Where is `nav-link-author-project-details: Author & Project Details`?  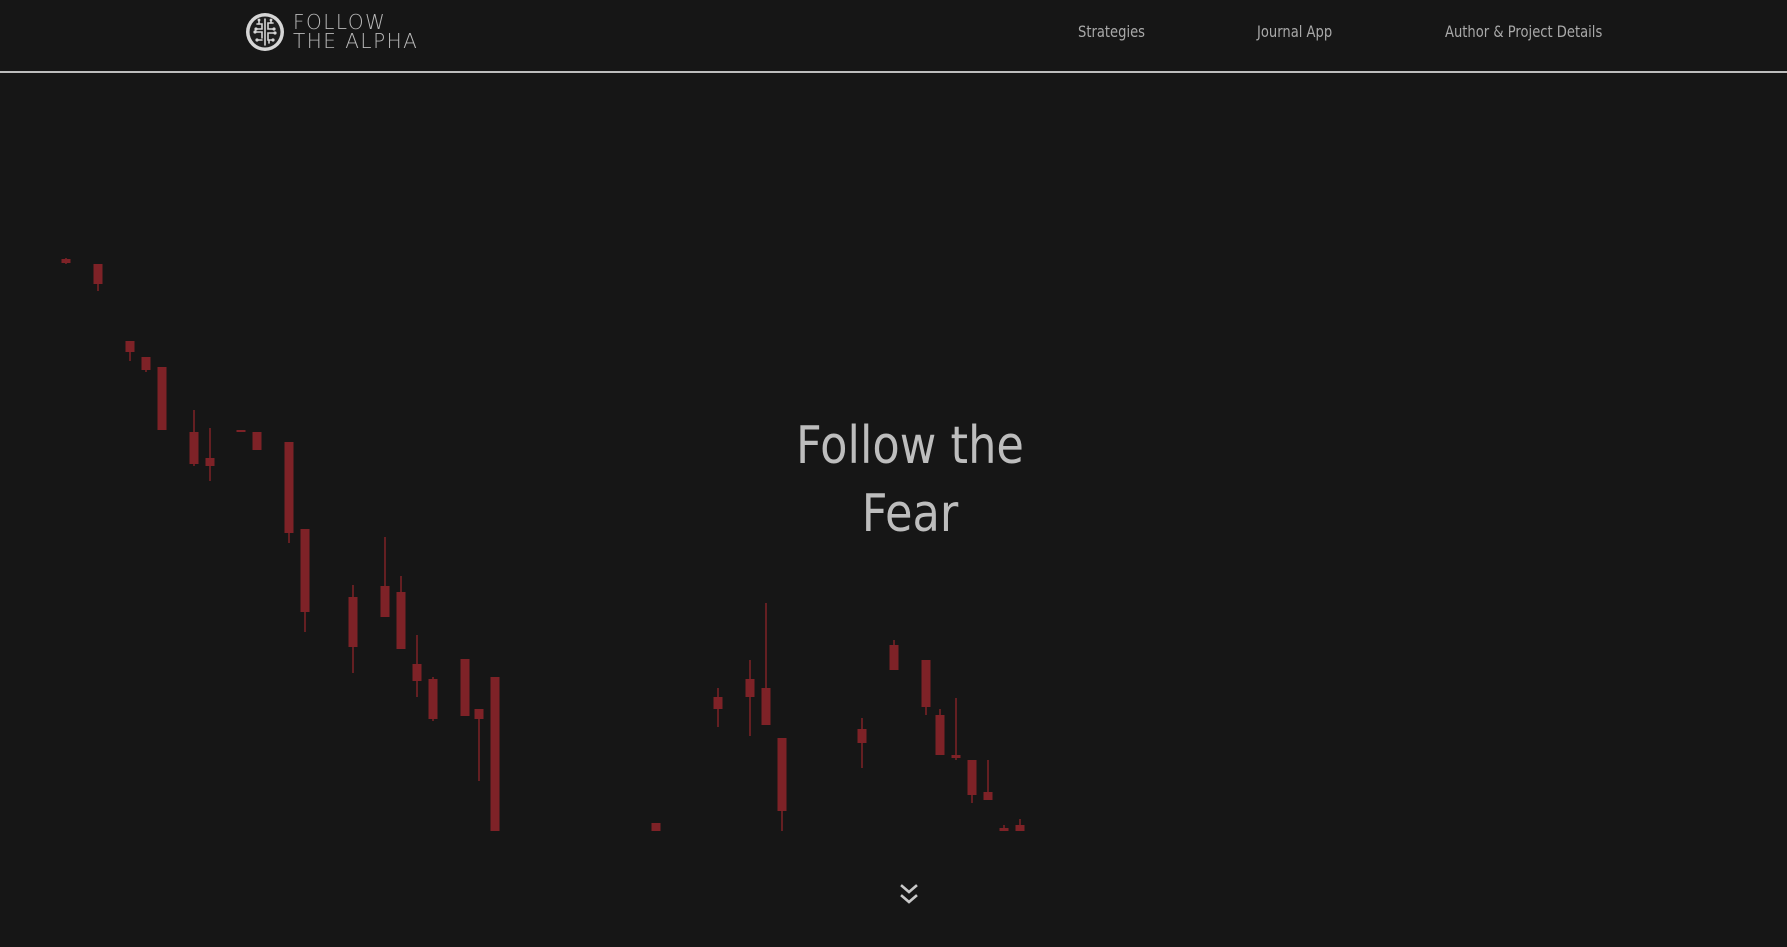
nav-link-author-project-details: Author & Project Details is located at coordinates (1524, 31).